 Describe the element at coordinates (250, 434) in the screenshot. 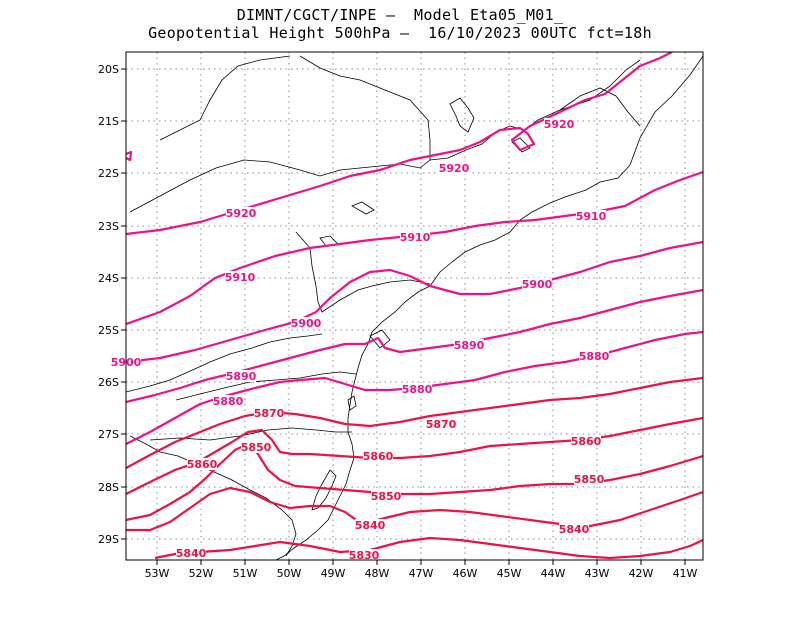

I see `state-border-sc-rs` at that location.